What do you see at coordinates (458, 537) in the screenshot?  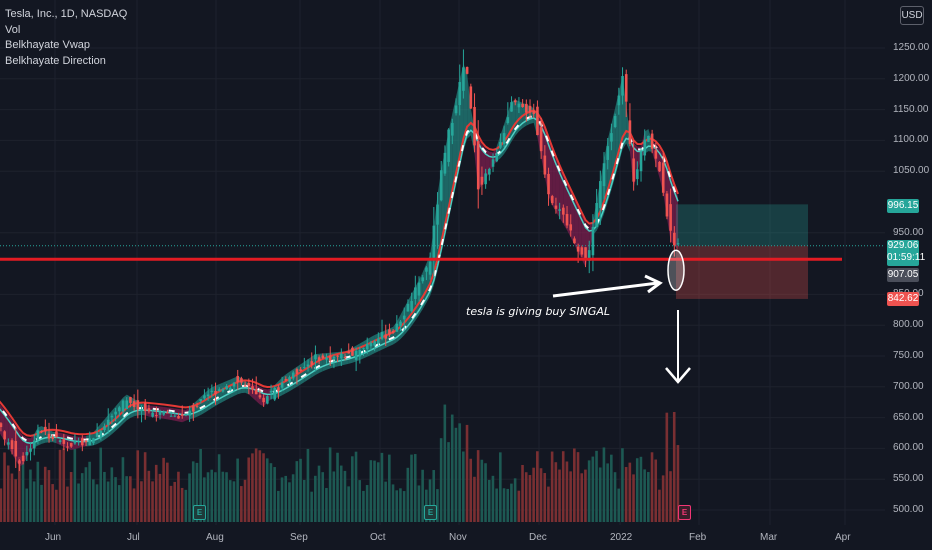 I see `x-tick-label: Nov` at bounding box center [458, 537].